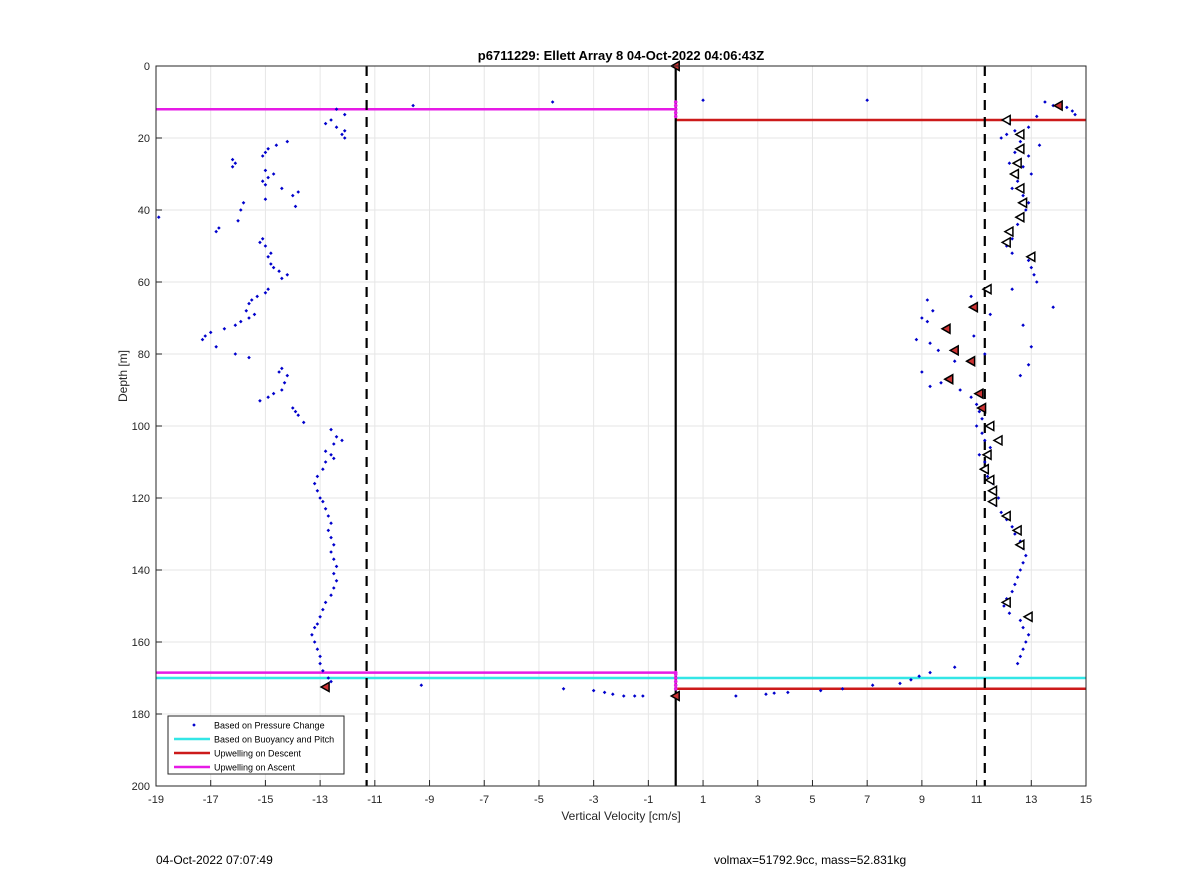  Describe the element at coordinates (703, 800) in the screenshot. I see `x-tick-label: 1` at that location.